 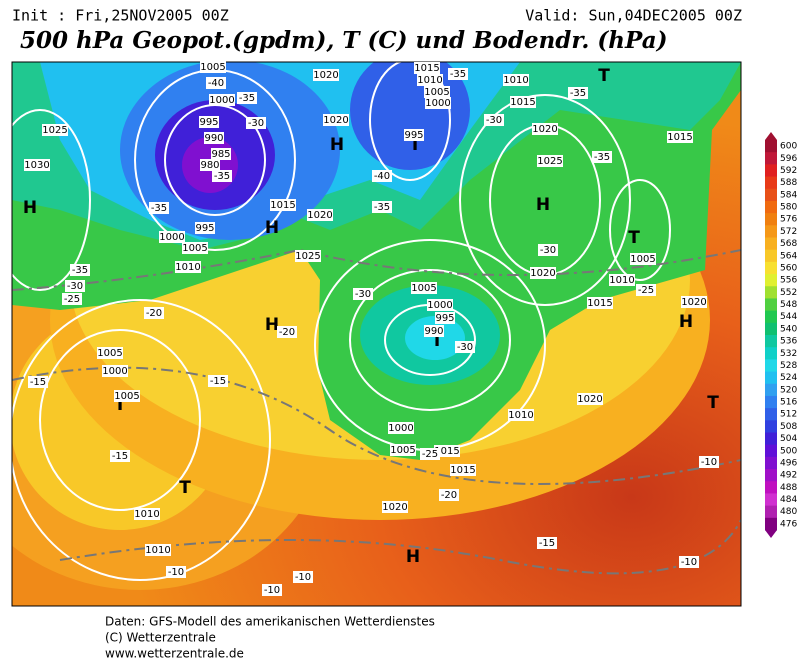 What do you see at coordinates (174, 653) in the screenshot?
I see `footer-line: www.wetterzentrale.de` at bounding box center [174, 653].